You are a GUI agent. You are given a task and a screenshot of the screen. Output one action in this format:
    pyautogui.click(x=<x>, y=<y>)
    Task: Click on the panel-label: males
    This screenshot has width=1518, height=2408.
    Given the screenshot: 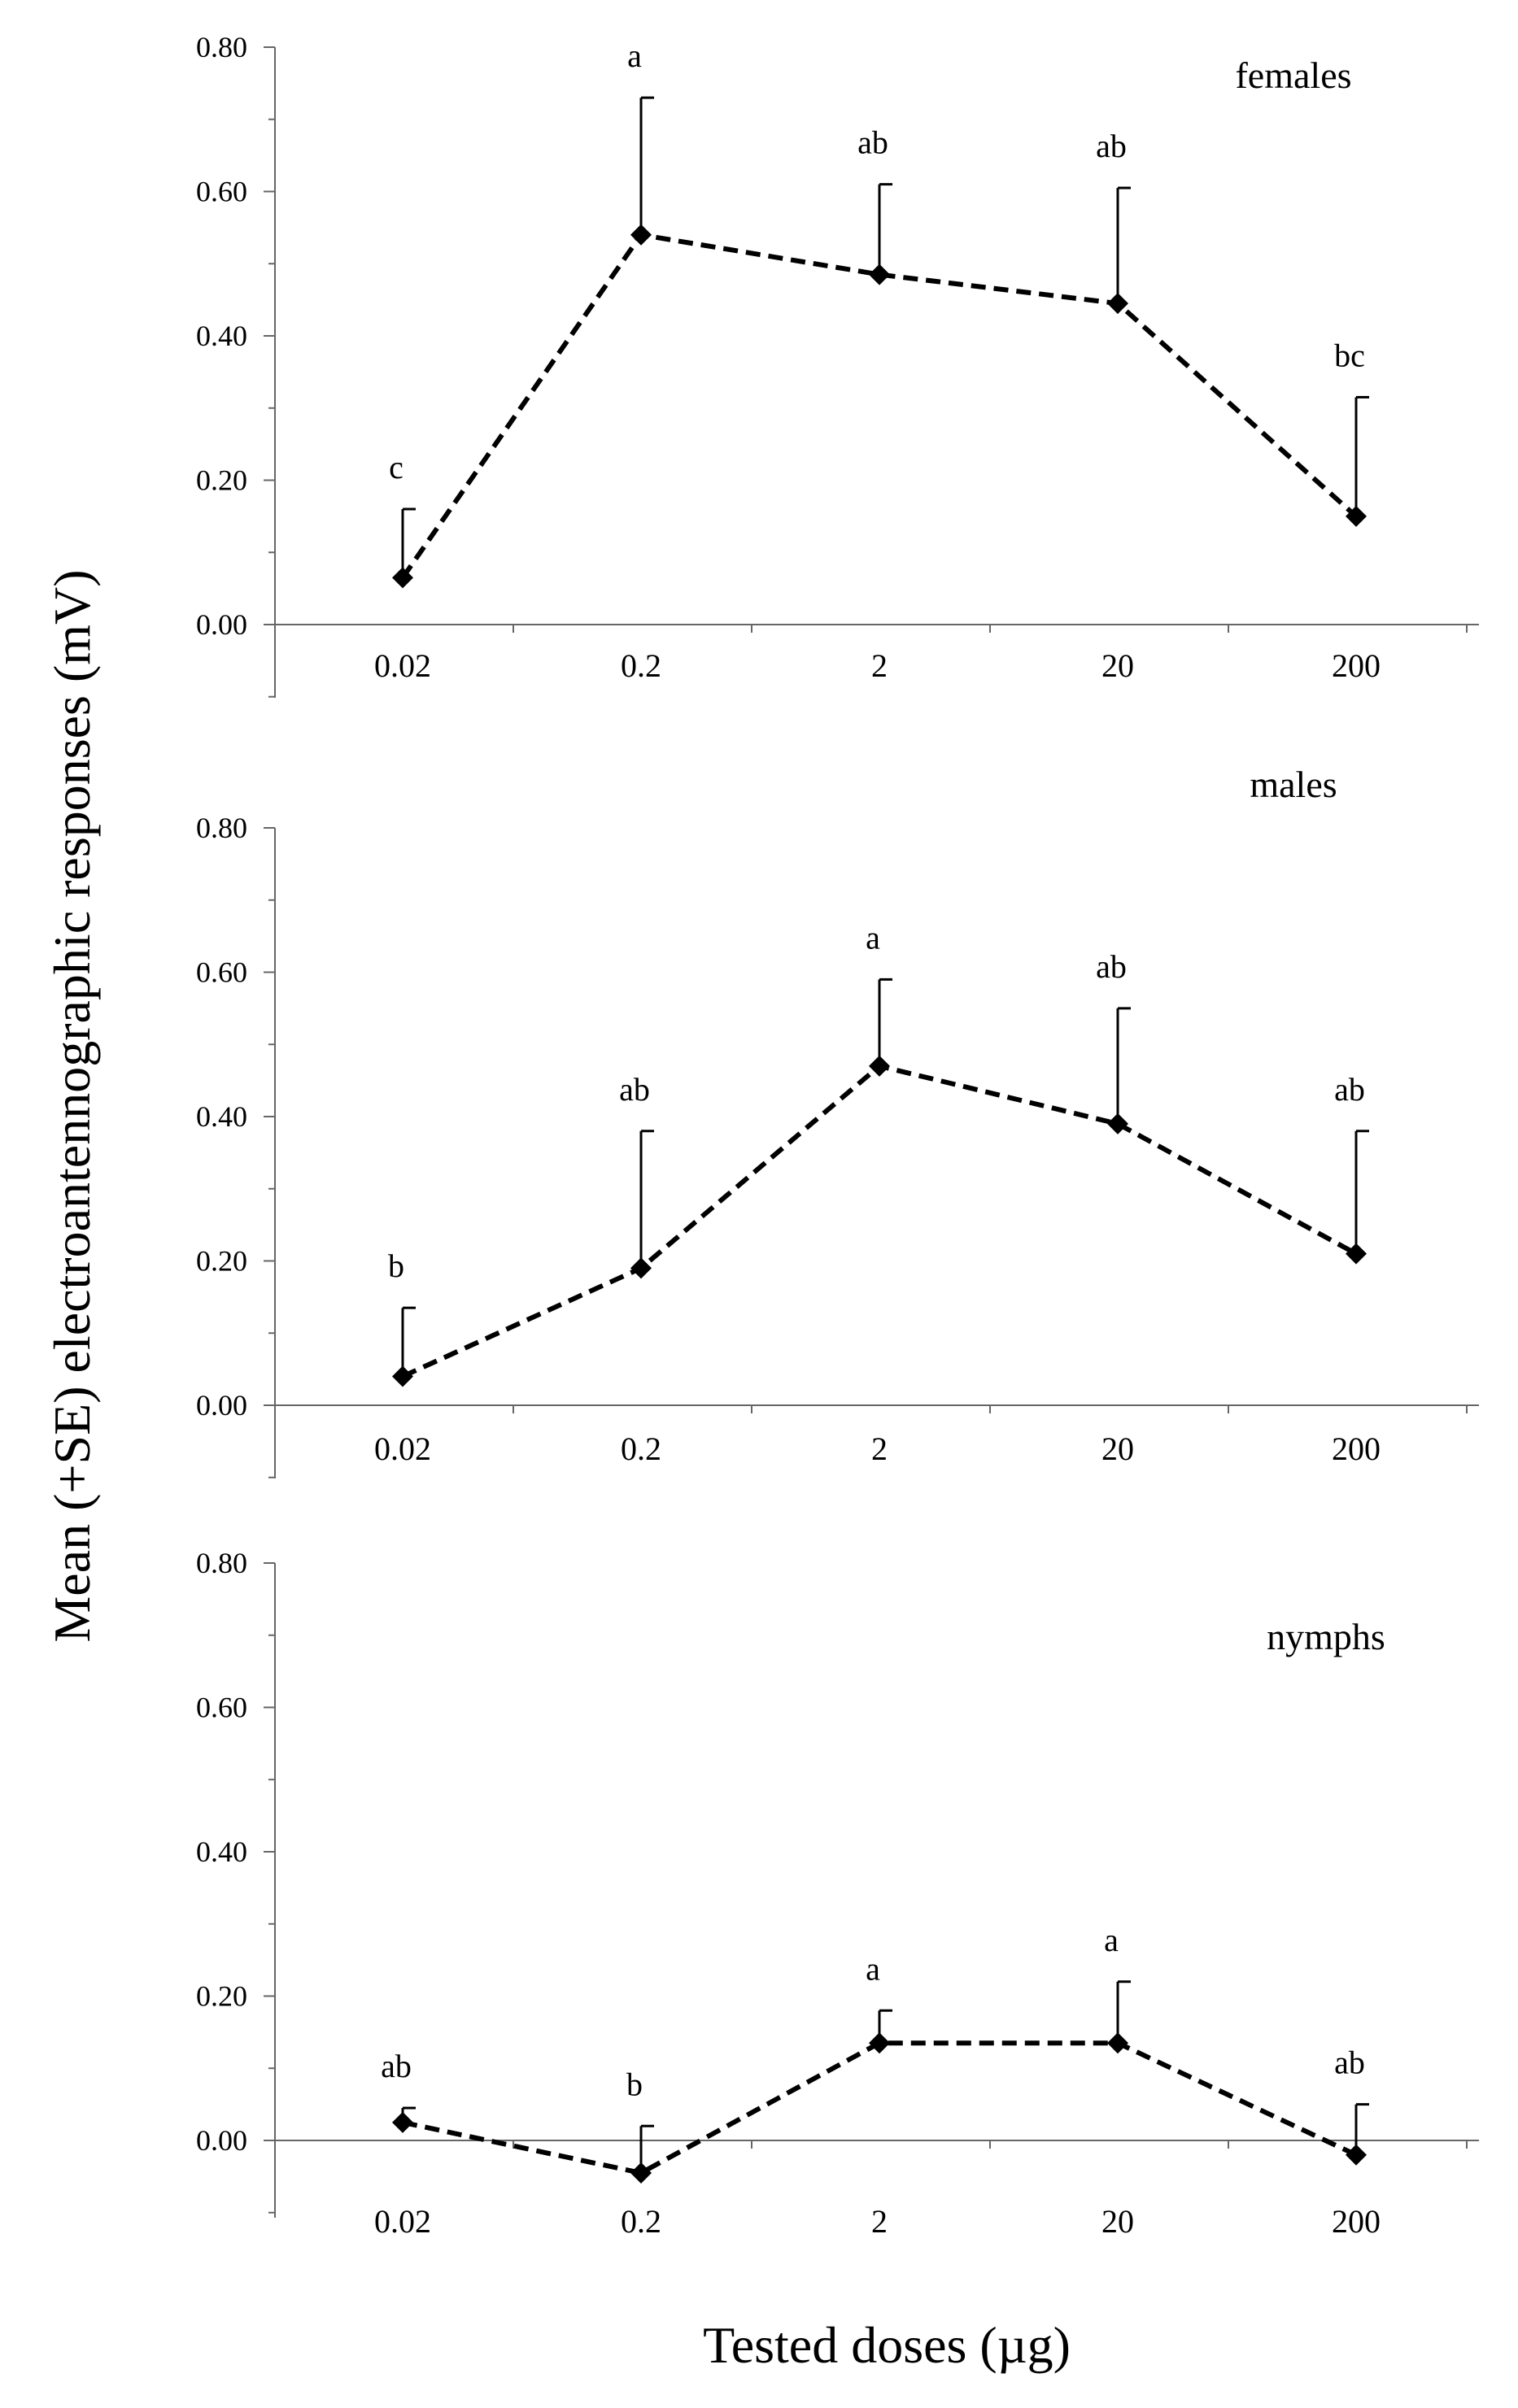 What is the action you would take?
    pyautogui.click(x=1293, y=784)
    